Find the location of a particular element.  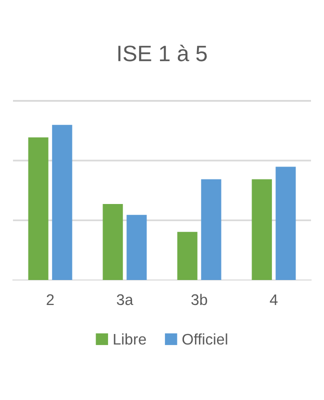

chart-title: ISE 1 à 5 is located at coordinates (162, 53).